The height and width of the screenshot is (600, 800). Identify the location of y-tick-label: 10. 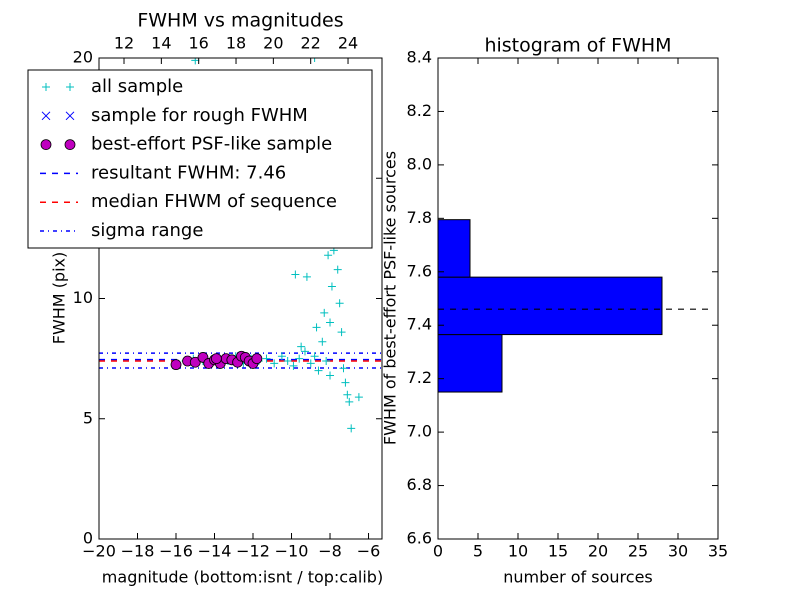
(83, 297).